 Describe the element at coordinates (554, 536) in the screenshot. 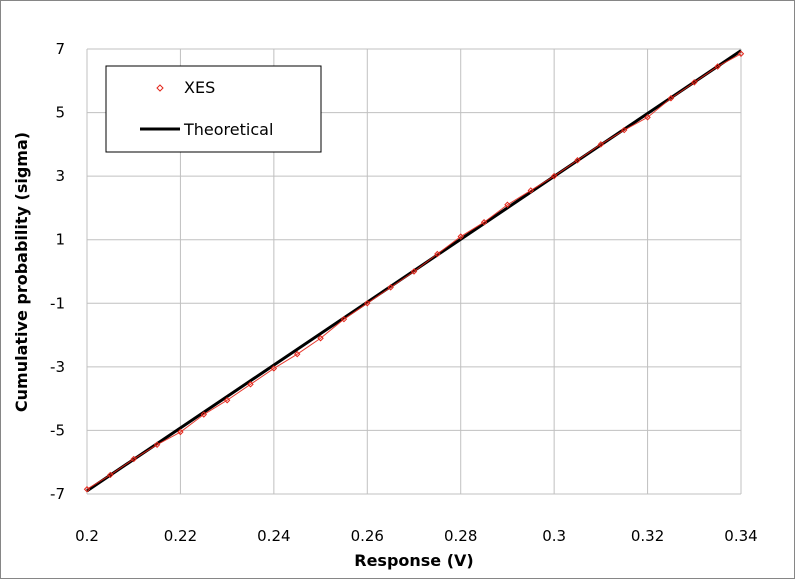

I see `x-tick-label: 0.3` at that location.